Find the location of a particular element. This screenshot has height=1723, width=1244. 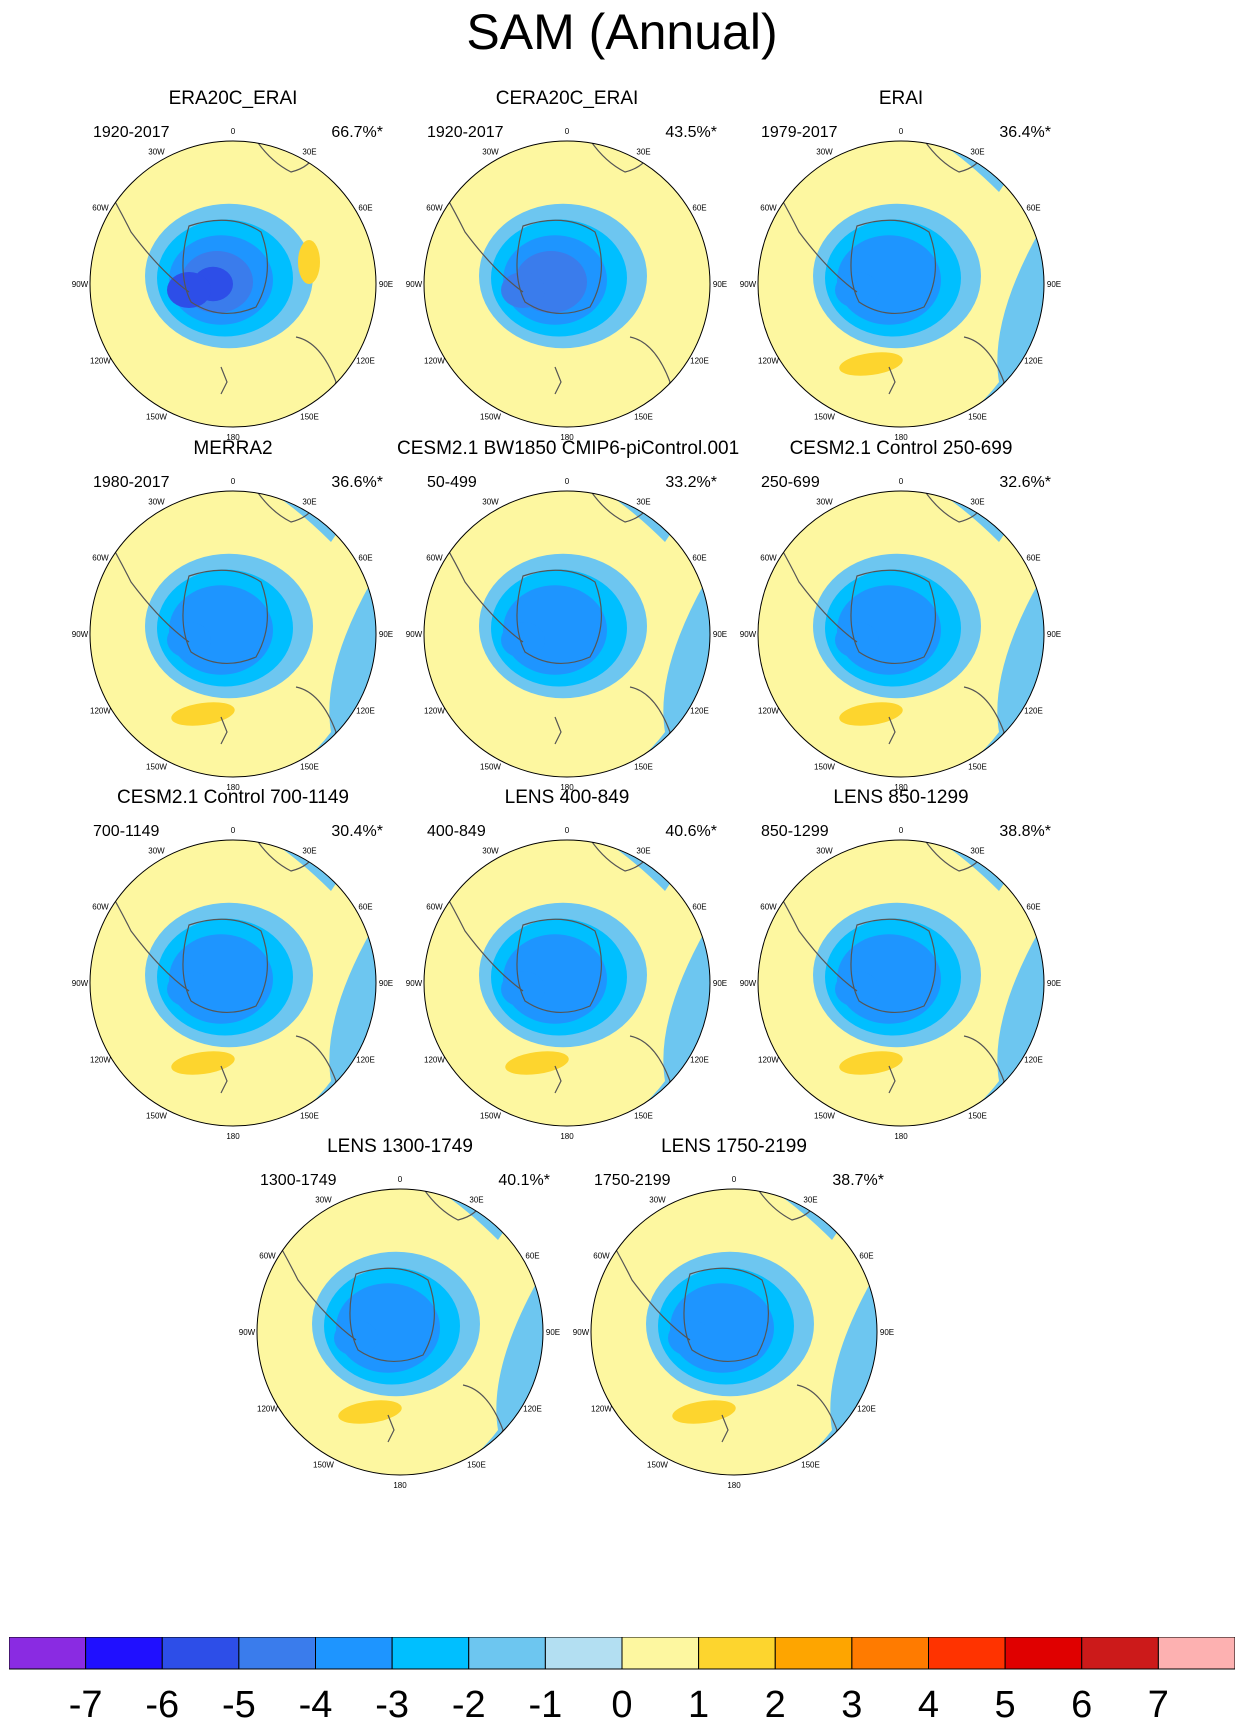

variance-label: 43.5%* is located at coordinates (691, 132).